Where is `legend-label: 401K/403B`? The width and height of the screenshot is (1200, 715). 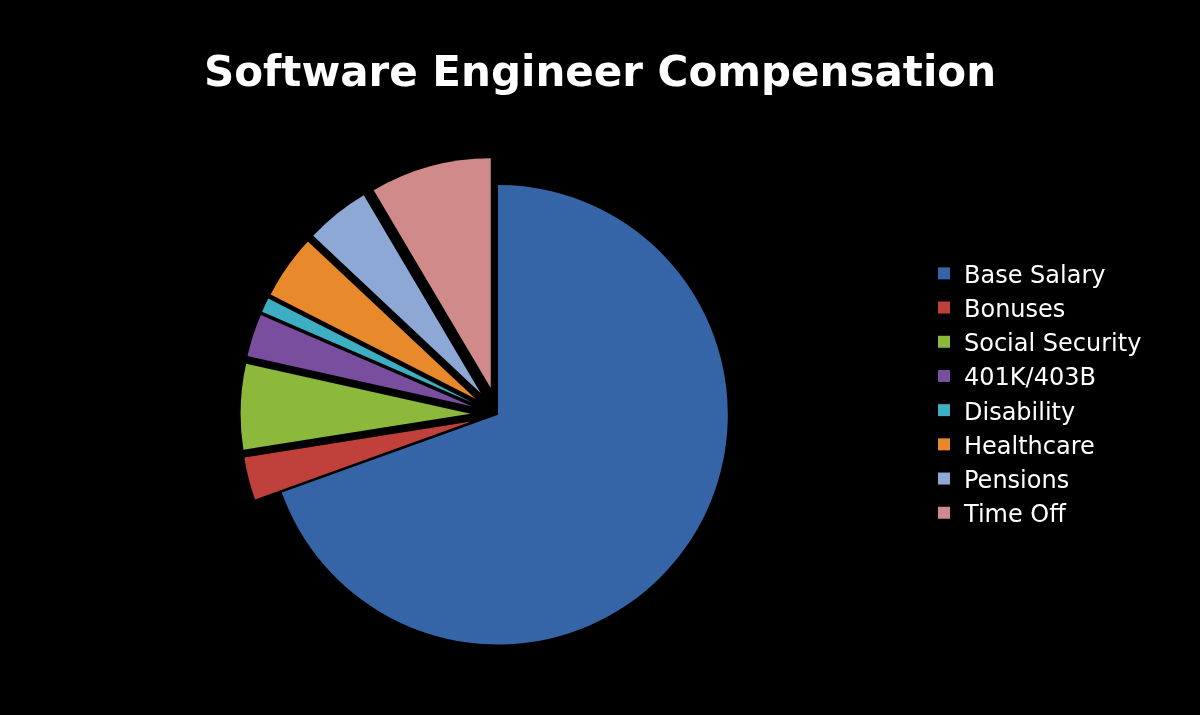
legend-label: 401K/403B is located at coordinates (1030, 377).